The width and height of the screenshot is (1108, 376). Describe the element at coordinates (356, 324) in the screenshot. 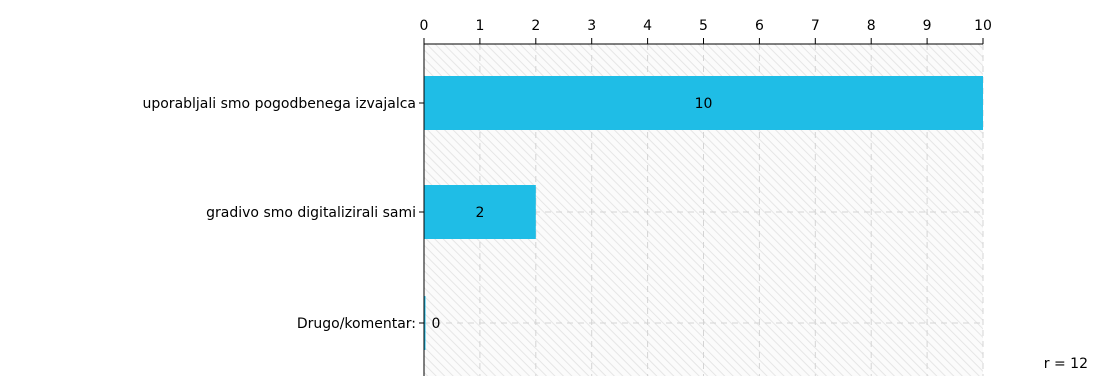

I see `category-label: Drugo/komentar:` at that location.